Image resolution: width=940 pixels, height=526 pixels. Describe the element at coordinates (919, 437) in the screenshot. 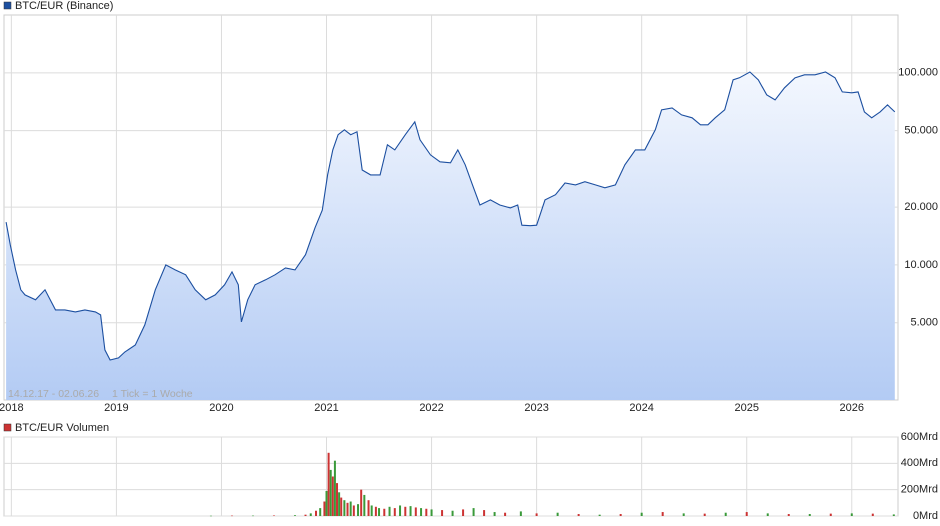

I see `y-tick-label: 600Mrd` at that location.